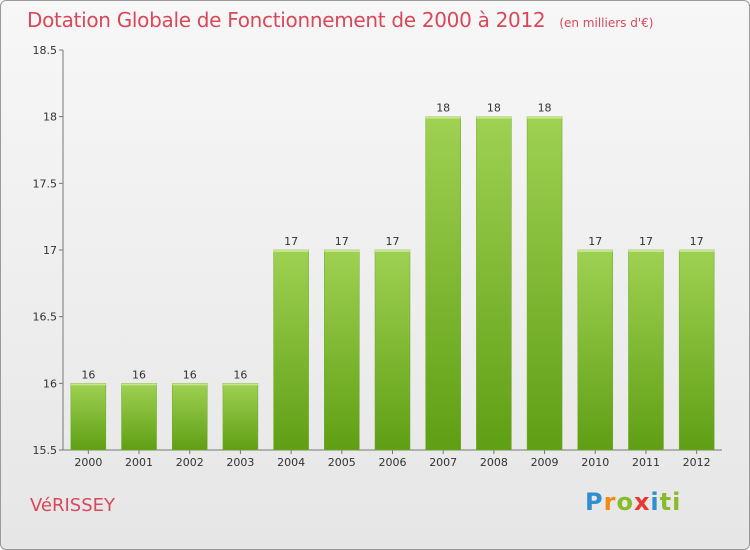 The image size is (750, 550). What do you see at coordinates (240, 417) in the screenshot?
I see `bar-2003` at bounding box center [240, 417].